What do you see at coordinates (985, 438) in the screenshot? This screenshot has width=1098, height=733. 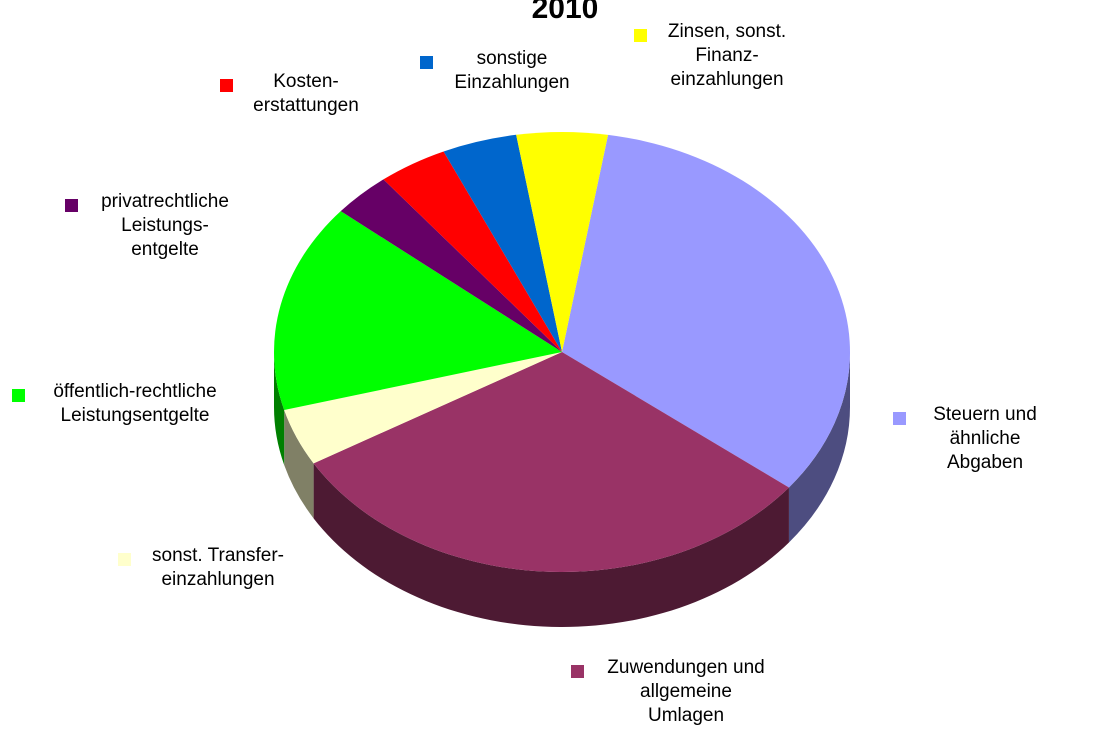 I see `slice-label: Steuern und ähnliche Abgaben` at bounding box center [985, 438].